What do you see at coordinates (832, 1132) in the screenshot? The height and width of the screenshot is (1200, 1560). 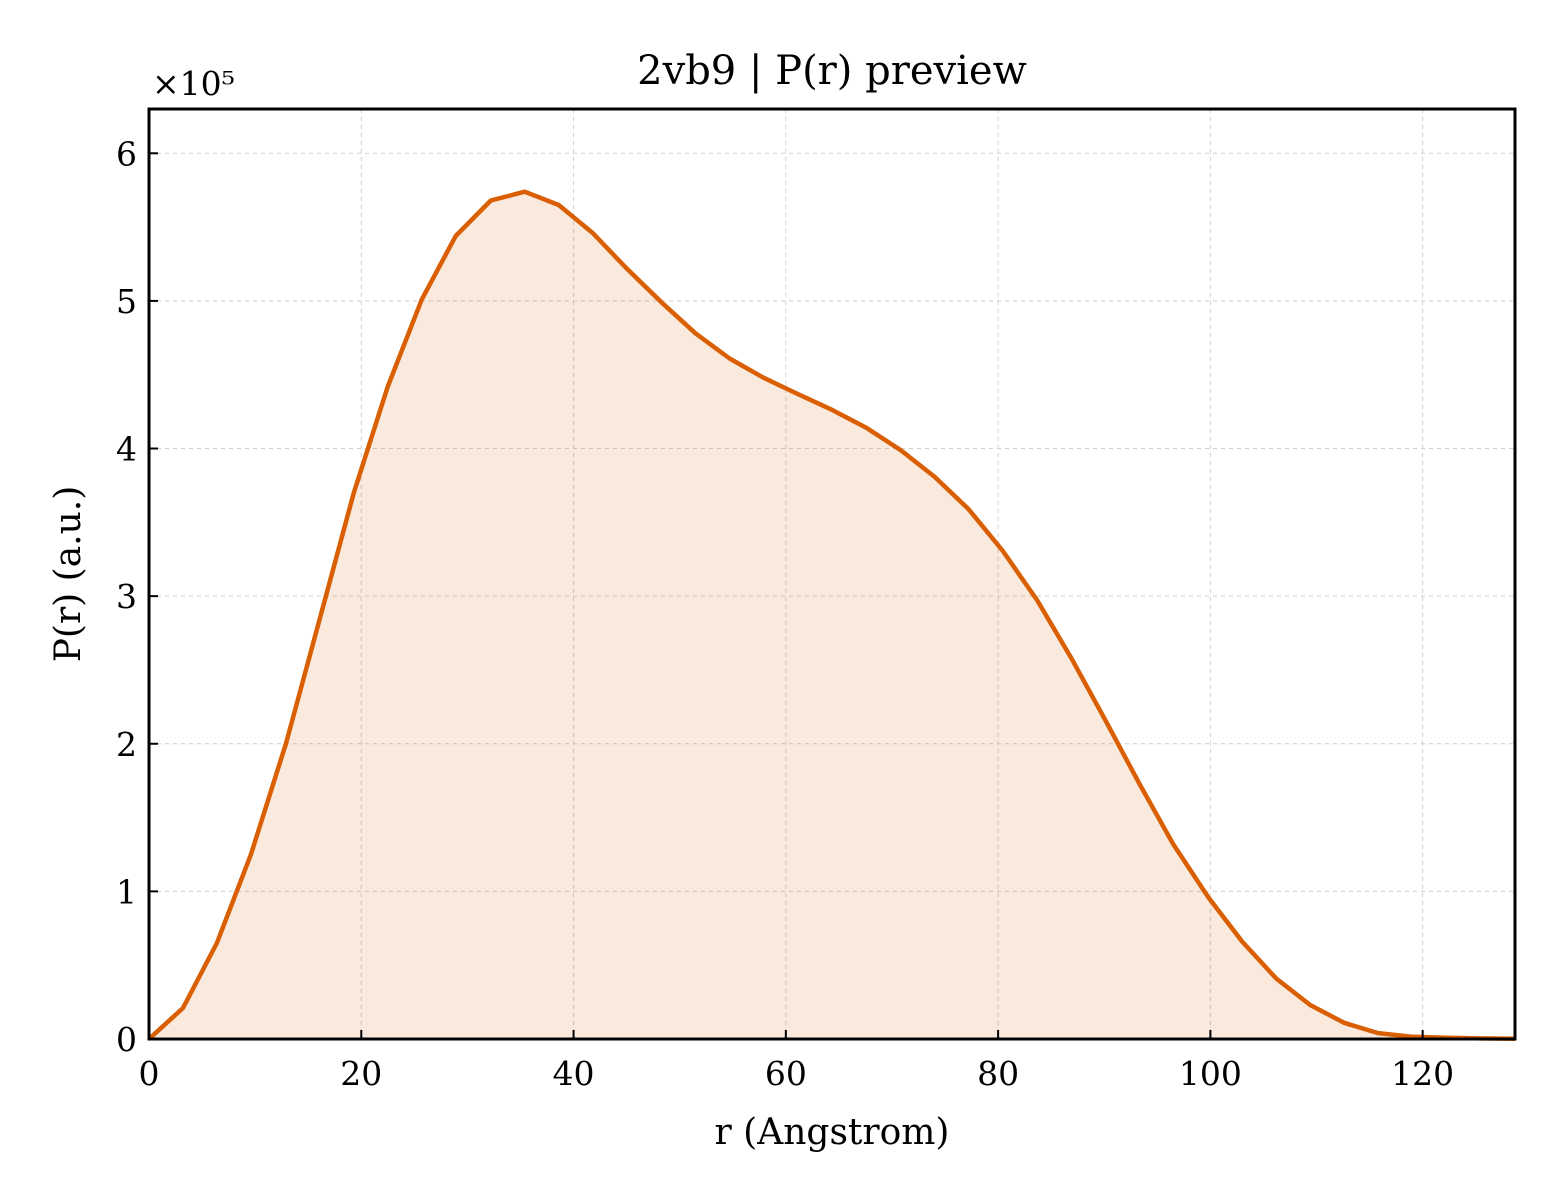 I see `x-axis-label: r (Angstrom)` at bounding box center [832, 1132].